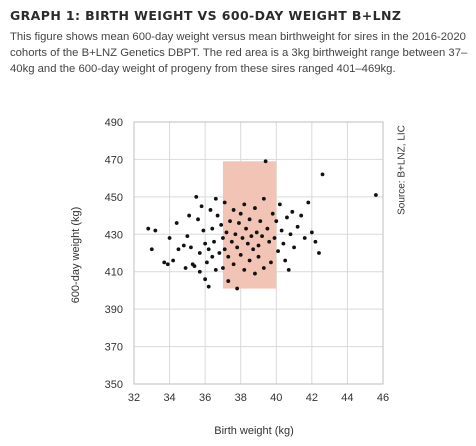  What do you see at coordinates (114, 198) in the screenshot?
I see `y-tick-label: 450` at bounding box center [114, 198].